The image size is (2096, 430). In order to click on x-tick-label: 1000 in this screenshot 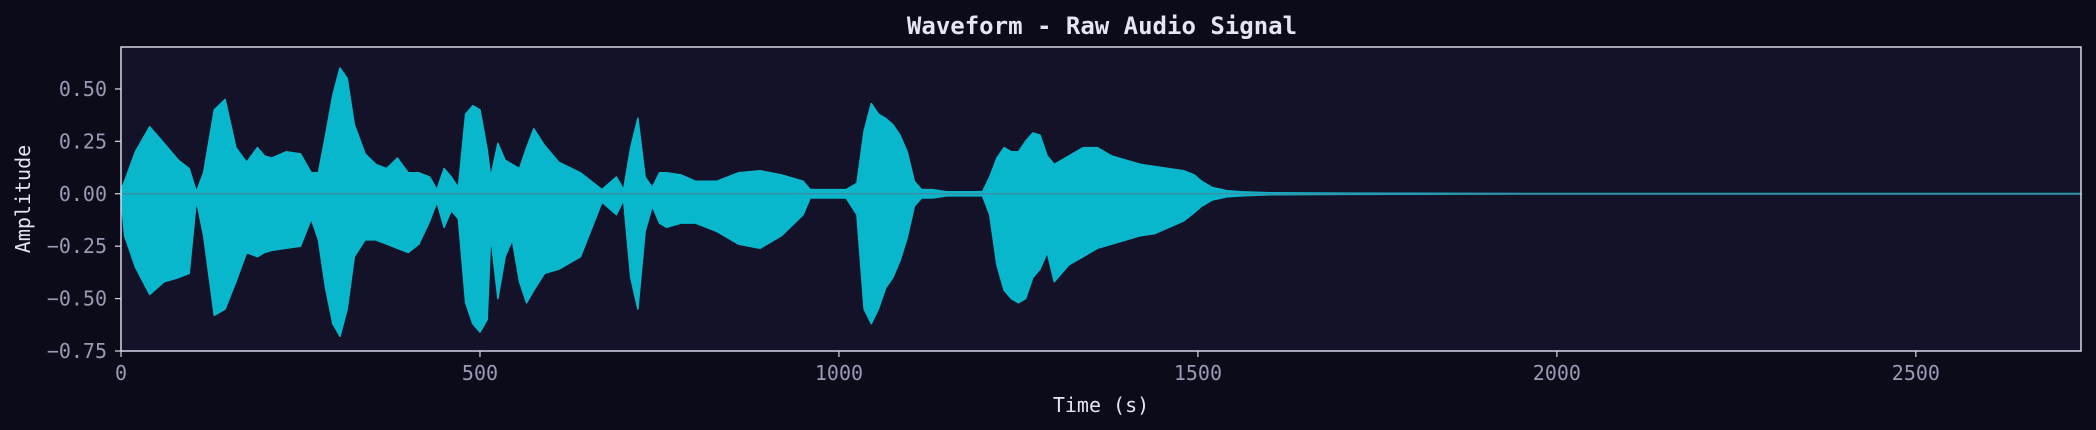, I will do `click(839, 373)`.